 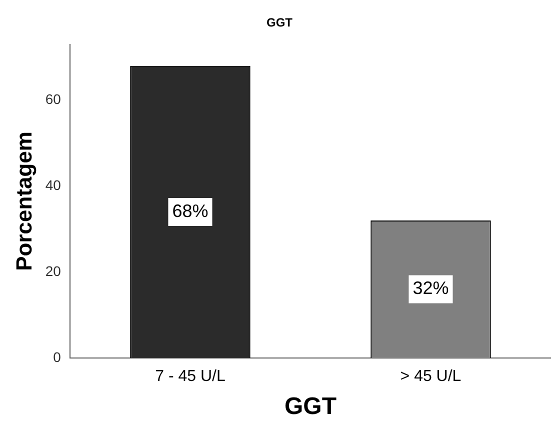 I want to click on x-tick-label: > 45 U/L, so click(x=431, y=377).